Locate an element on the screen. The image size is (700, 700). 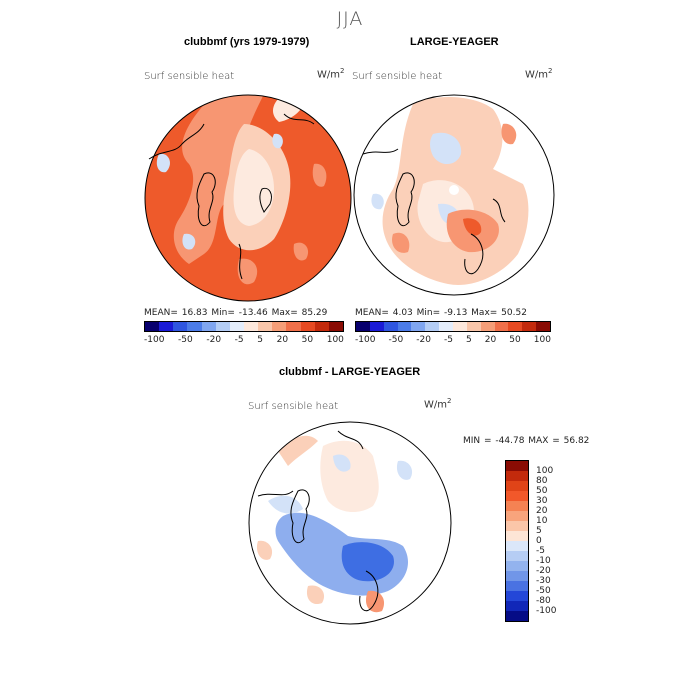
panel1-colorbar: -100 -50 -20 -5 5 20 50 100 is located at coordinates (244, 333).